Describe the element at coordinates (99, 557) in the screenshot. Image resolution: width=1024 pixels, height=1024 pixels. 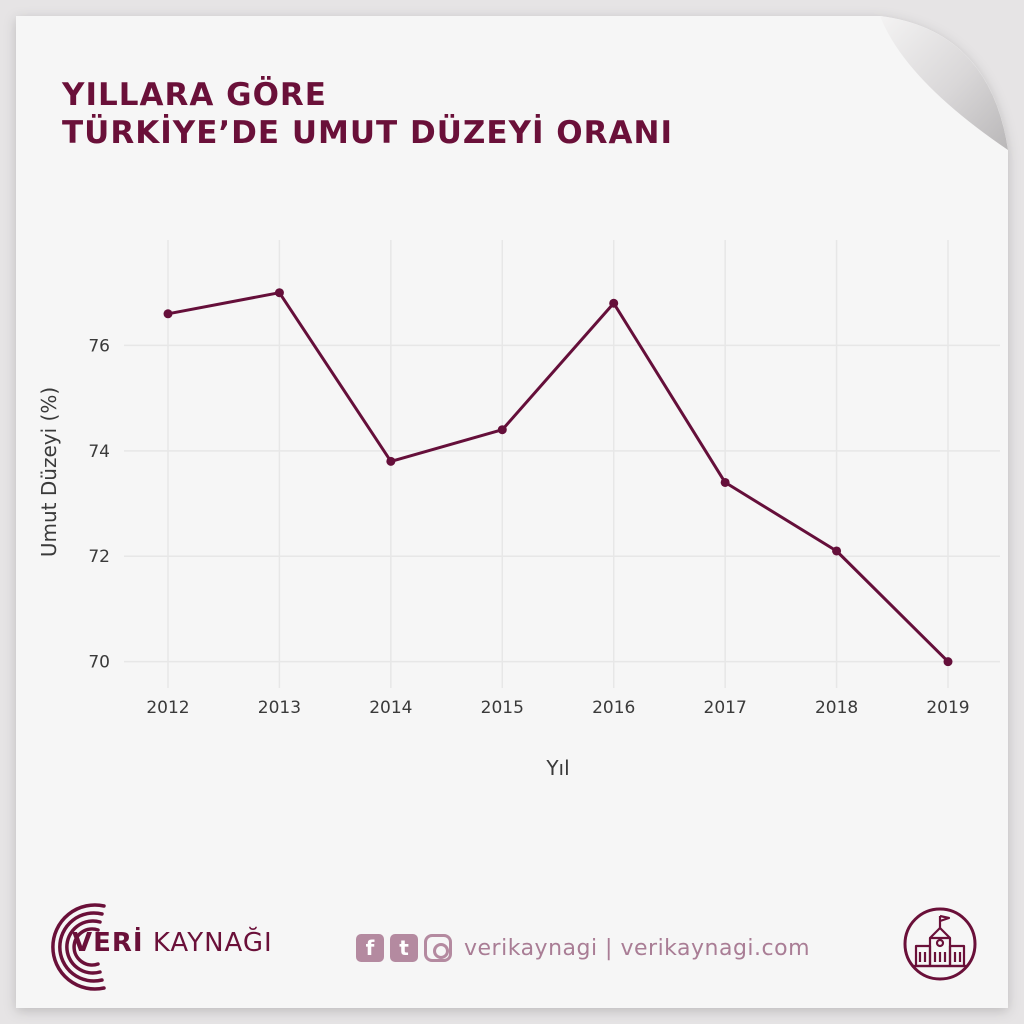
I see `y-tick-label: 72` at that location.